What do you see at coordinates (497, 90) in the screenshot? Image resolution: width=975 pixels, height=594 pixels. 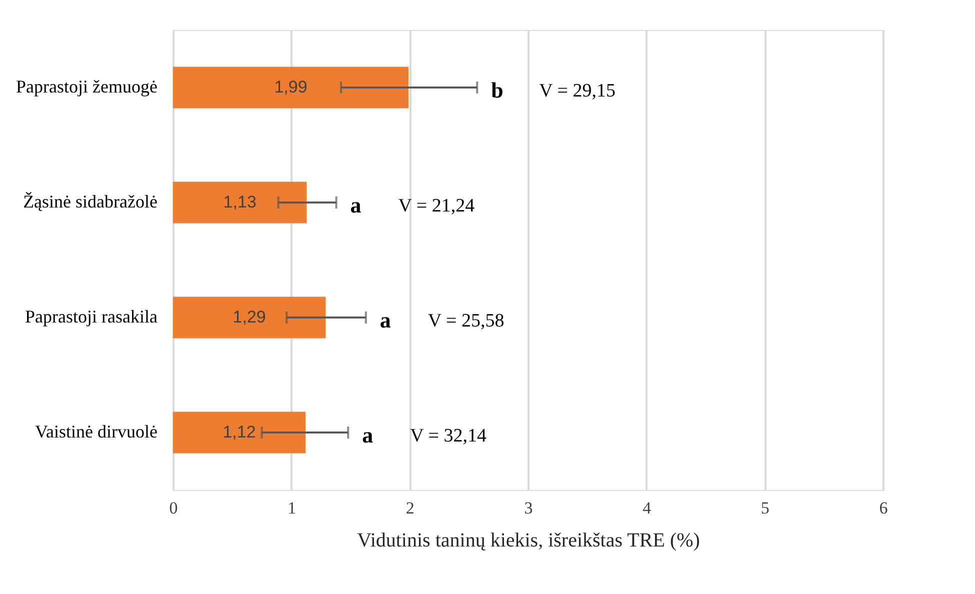 I see `annotation: b` at bounding box center [497, 90].